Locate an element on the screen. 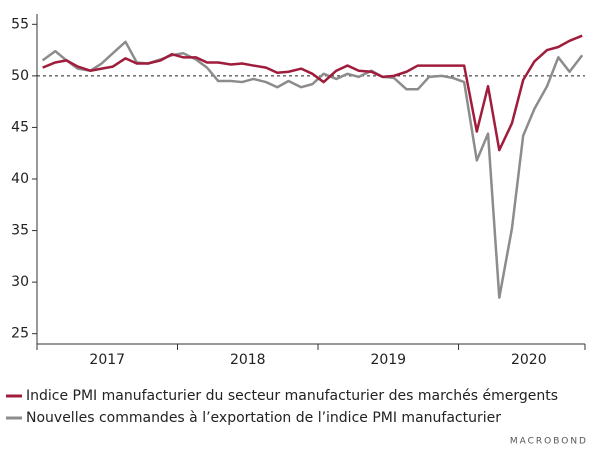 The height and width of the screenshot is (450, 601). y-tick-label: 55 is located at coordinates (20, 24).